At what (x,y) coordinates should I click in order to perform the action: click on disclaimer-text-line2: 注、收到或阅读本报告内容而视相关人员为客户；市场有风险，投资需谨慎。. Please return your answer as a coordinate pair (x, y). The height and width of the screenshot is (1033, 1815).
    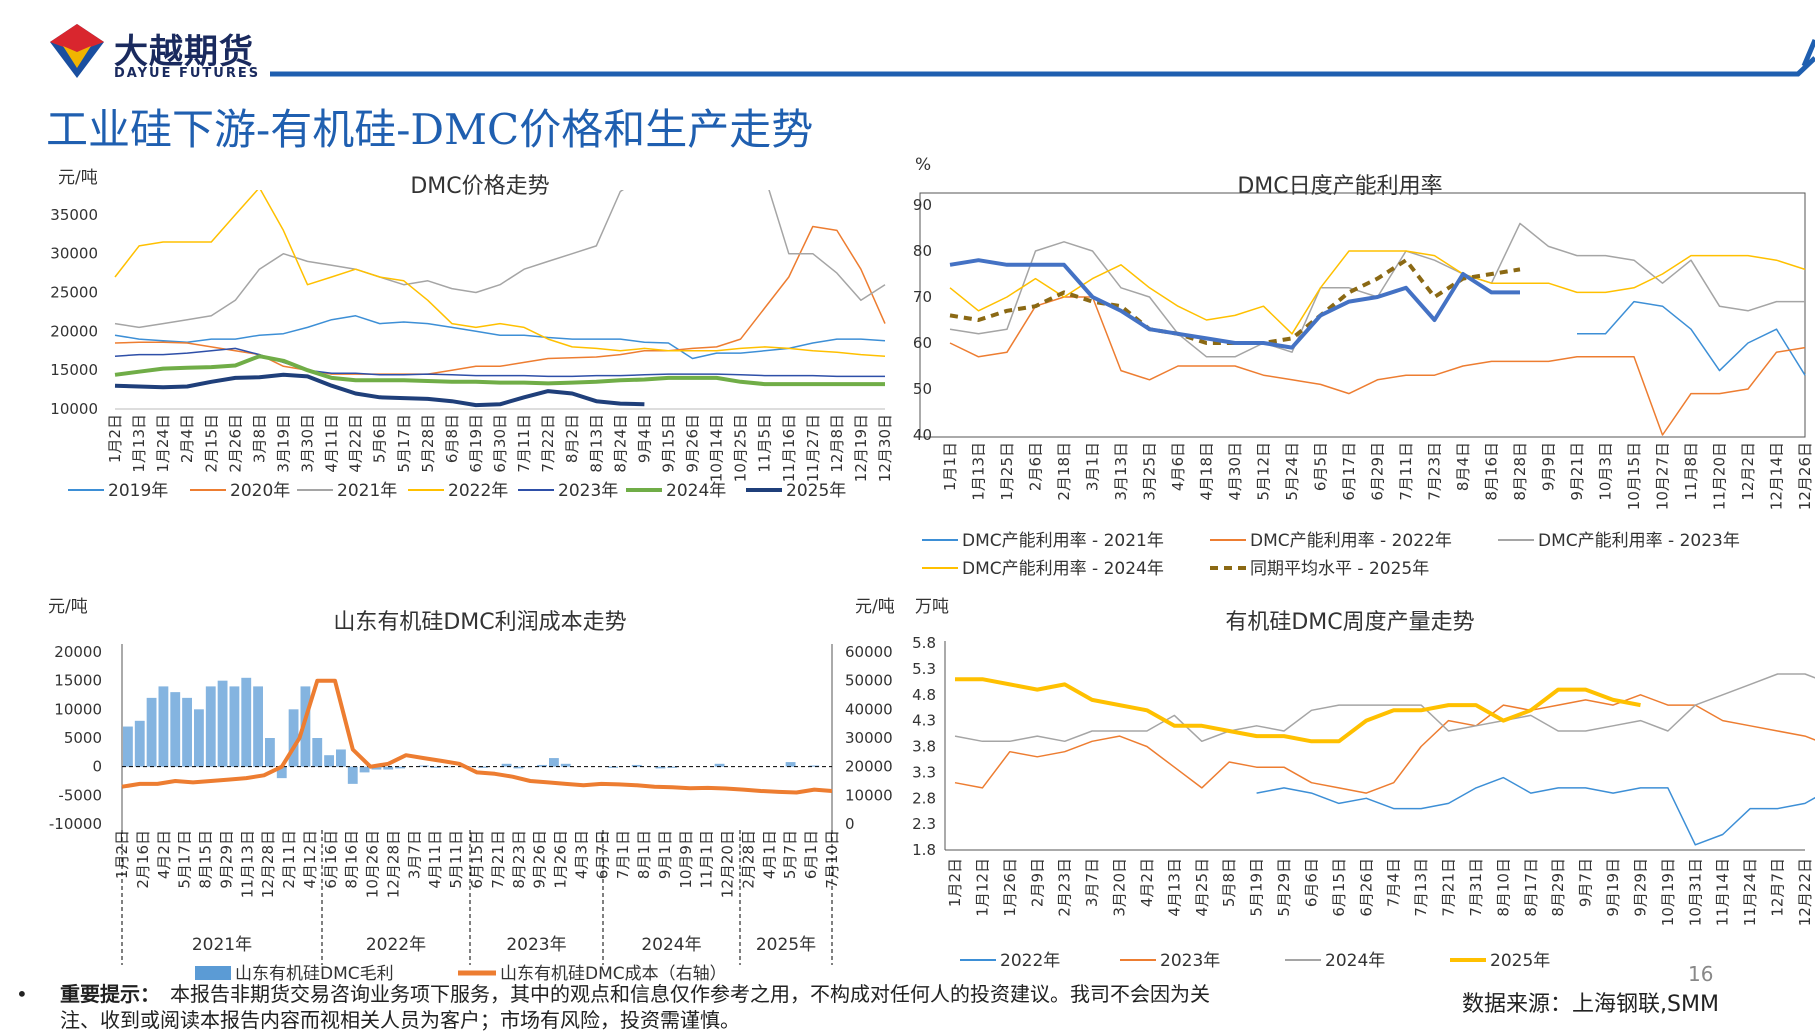
    Looking at the image, I should click on (400, 1020).